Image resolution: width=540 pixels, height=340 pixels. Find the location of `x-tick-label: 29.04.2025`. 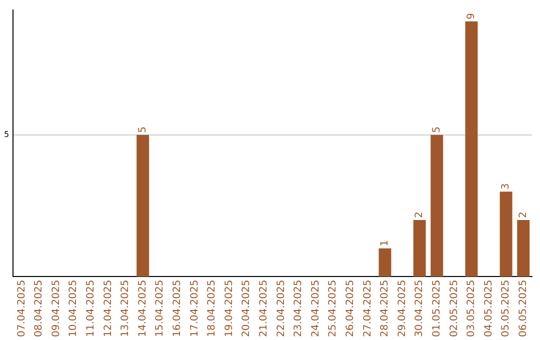

x-tick-label: 29.04.2025 is located at coordinates (402, 309).